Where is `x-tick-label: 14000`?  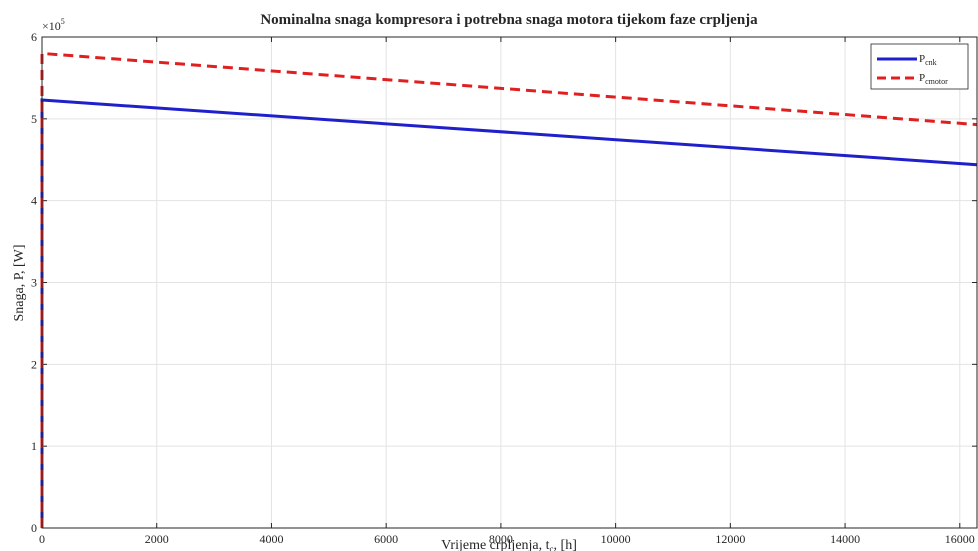 x-tick-label: 14000 is located at coordinates (845, 539).